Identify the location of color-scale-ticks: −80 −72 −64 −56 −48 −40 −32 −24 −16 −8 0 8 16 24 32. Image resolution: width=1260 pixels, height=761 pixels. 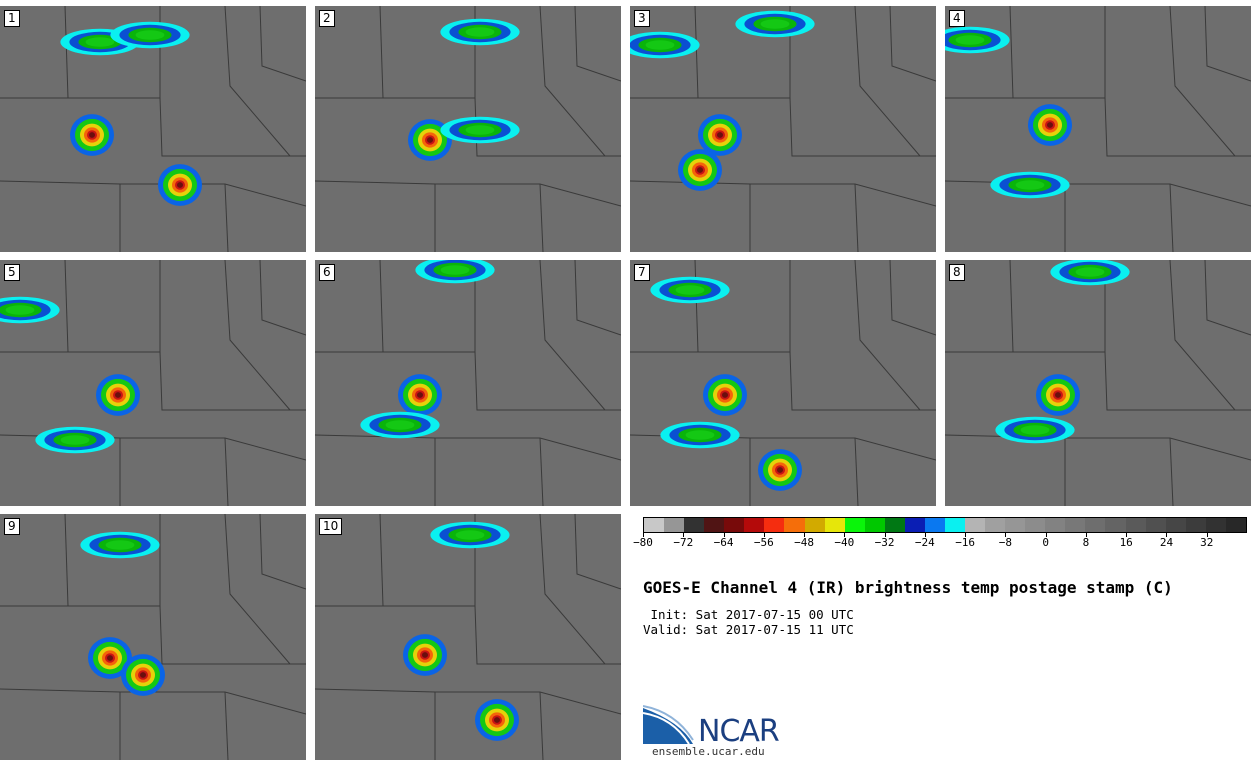
(940, 544).